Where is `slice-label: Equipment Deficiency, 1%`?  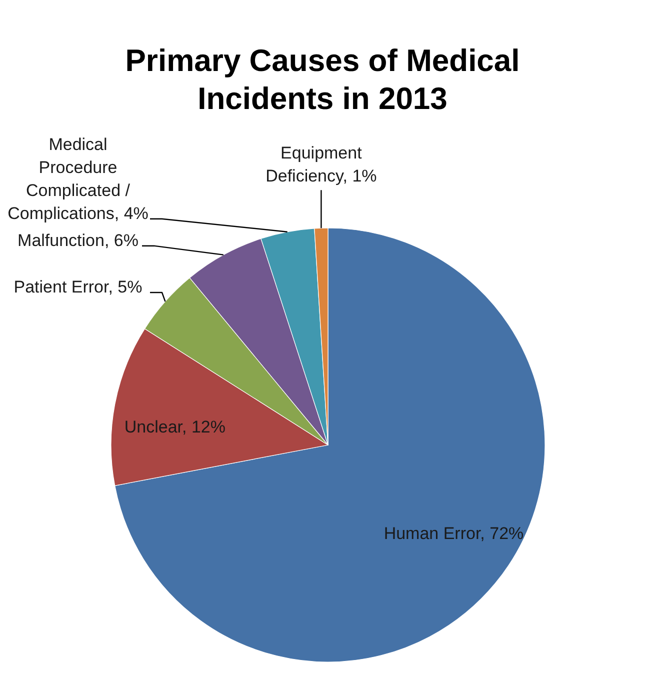
slice-label: Equipment Deficiency, 1% is located at coordinates (321, 165).